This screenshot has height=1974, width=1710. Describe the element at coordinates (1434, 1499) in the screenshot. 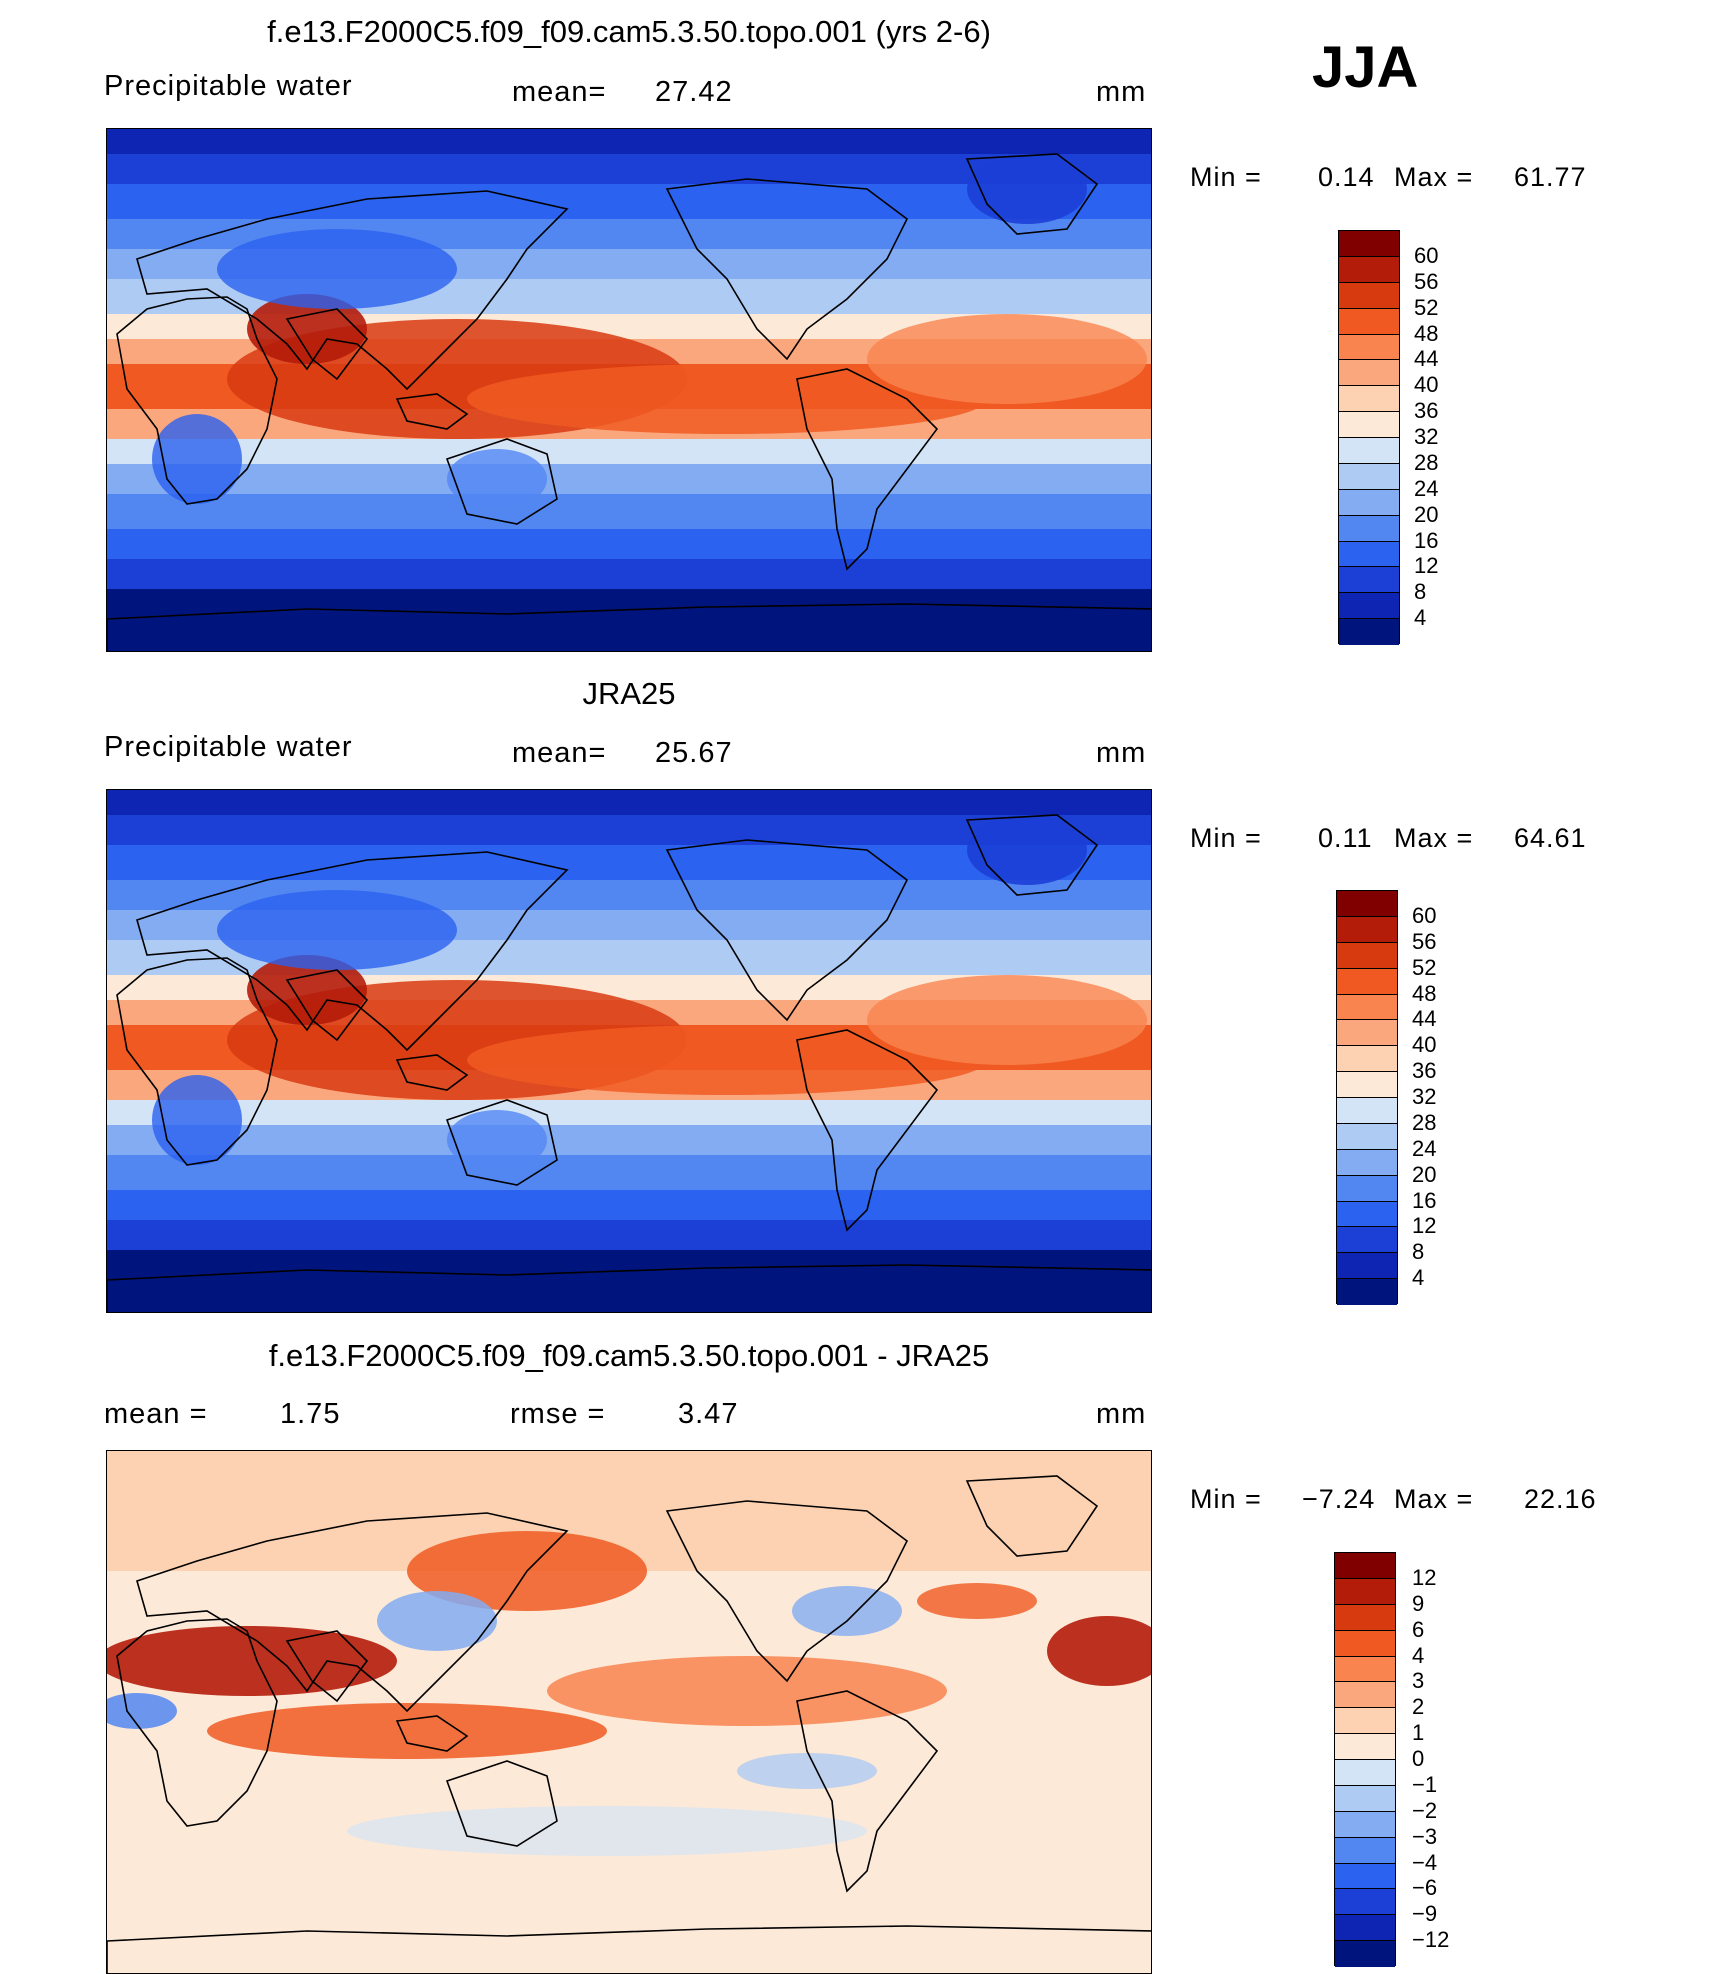

I see `panel3-max-label: Max =` at that location.